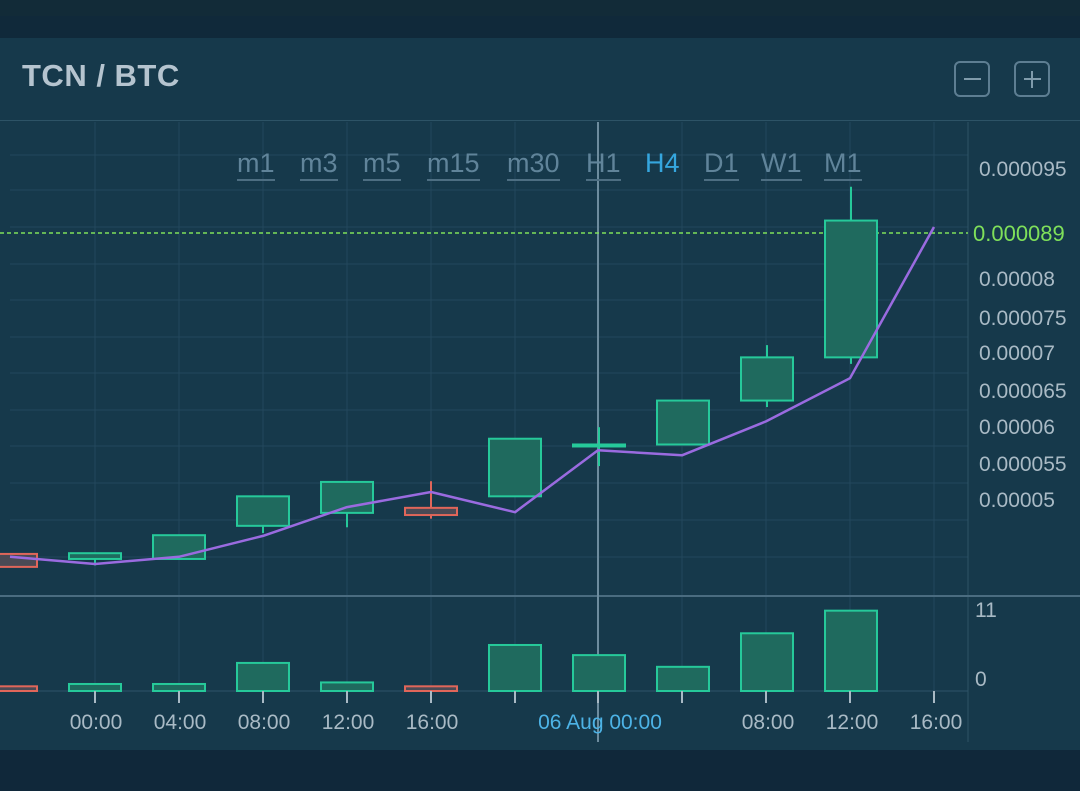  Describe the element at coordinates (1017, 353) in the screenshot. I see `price-tick-label: 0.00007` at that location.